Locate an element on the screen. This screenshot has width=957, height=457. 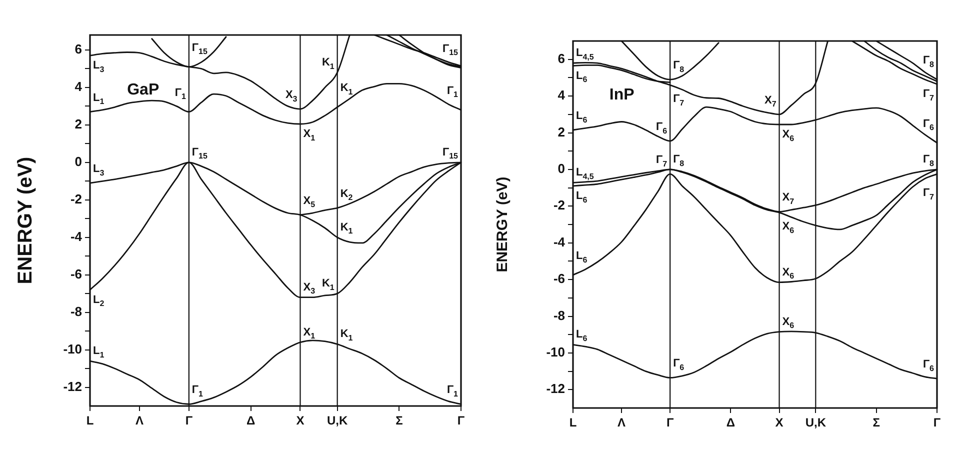
text: InP is located at coordinates (622, 95).